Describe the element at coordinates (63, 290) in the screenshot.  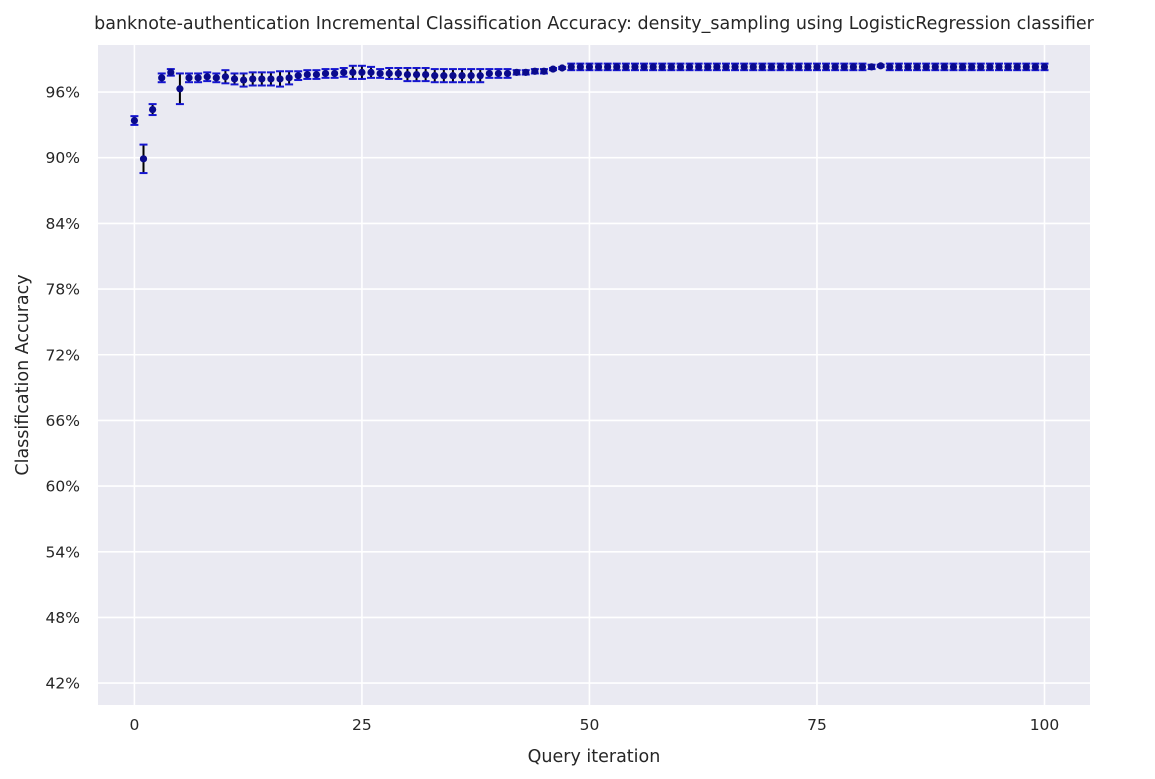
I see `y-tick-label: 78%` at that location.